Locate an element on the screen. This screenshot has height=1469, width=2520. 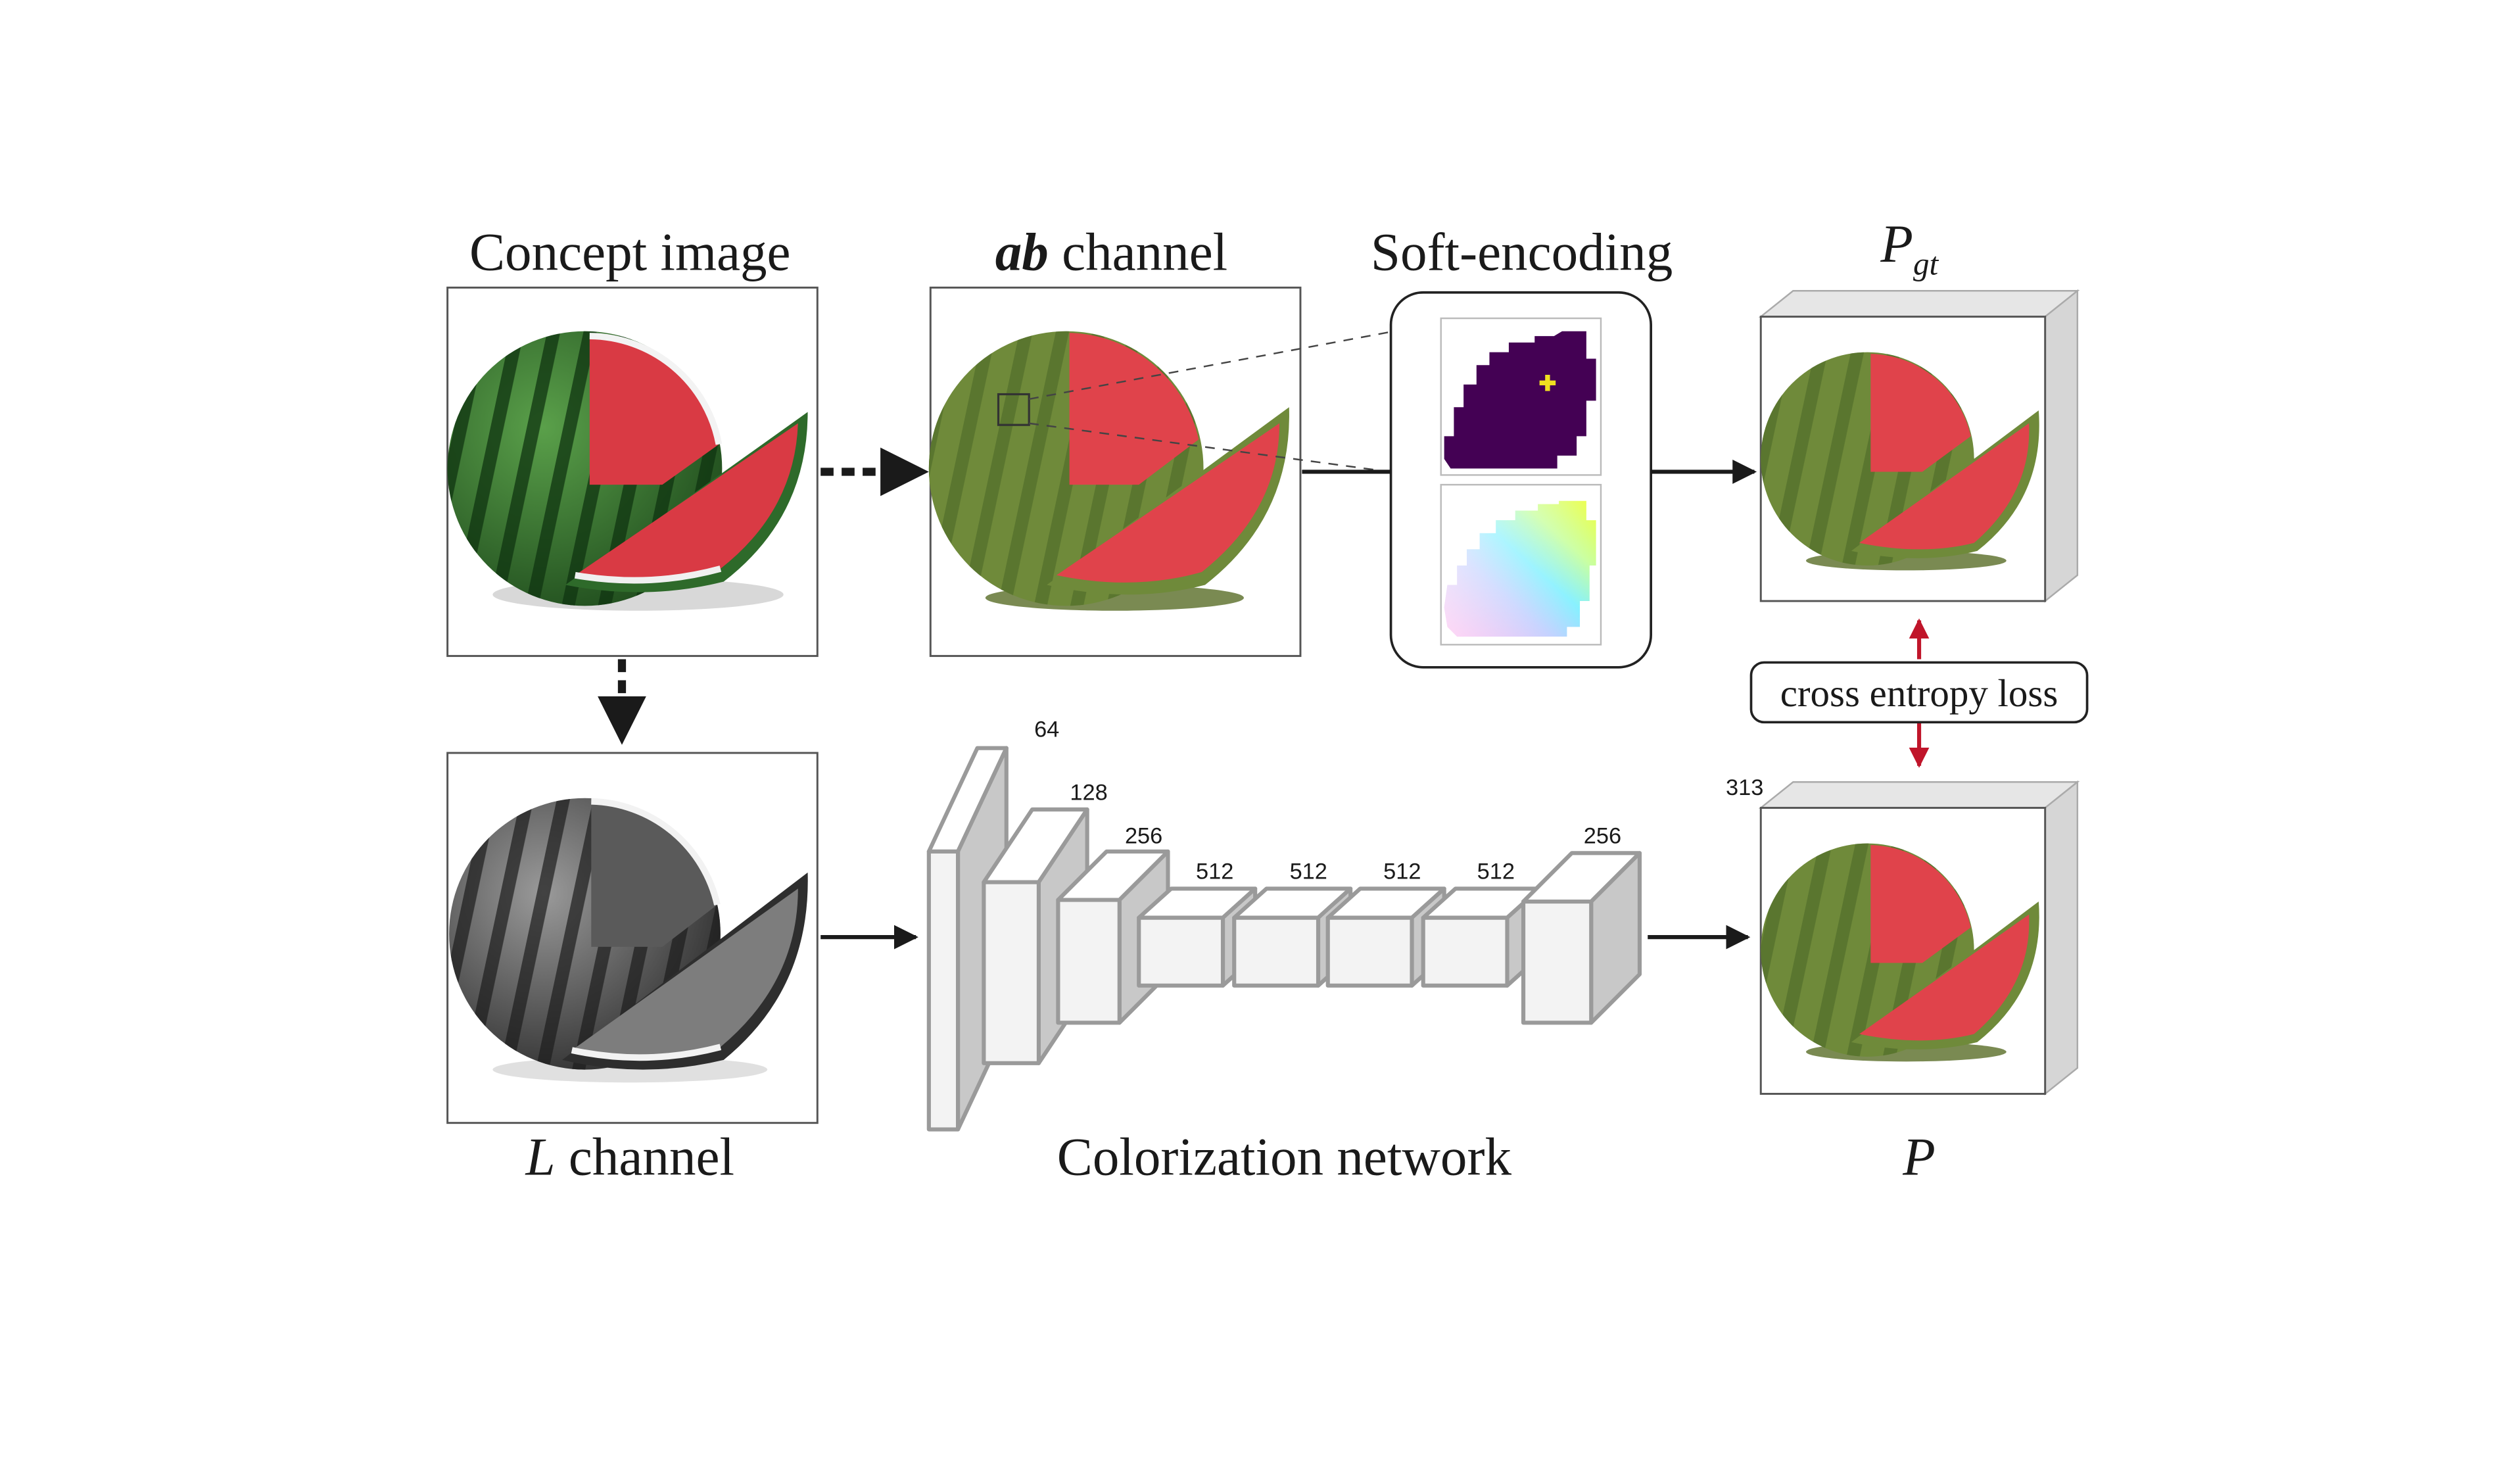
colorization-network-title: Colorization network is located at coordinates (1284, 1157).